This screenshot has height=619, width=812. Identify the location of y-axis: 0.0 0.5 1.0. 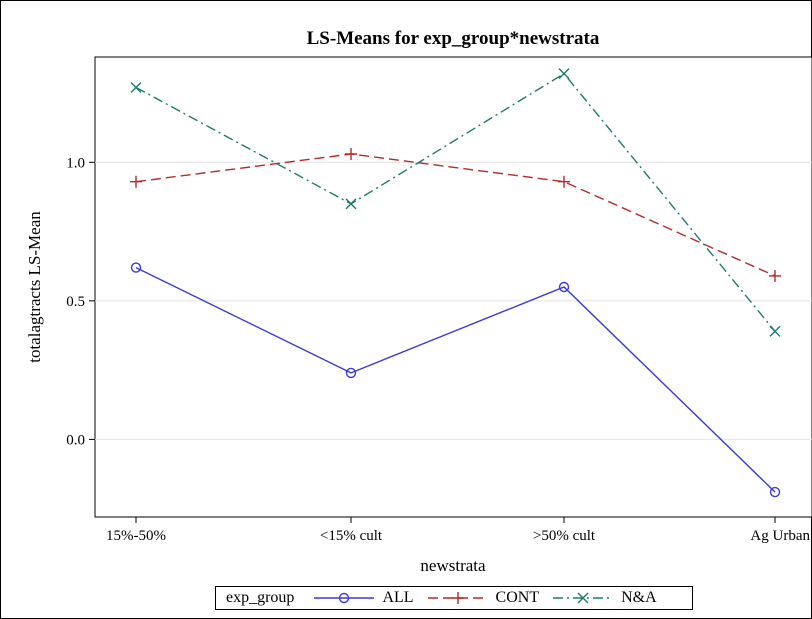
(80, 301).